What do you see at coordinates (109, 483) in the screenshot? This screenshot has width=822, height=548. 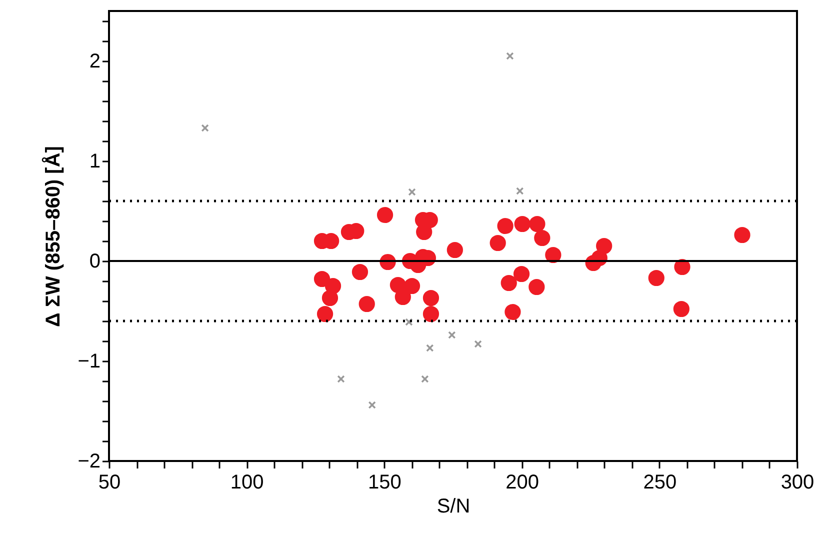 I see `x-tick-label: 50` at bounding box center [109, 483].